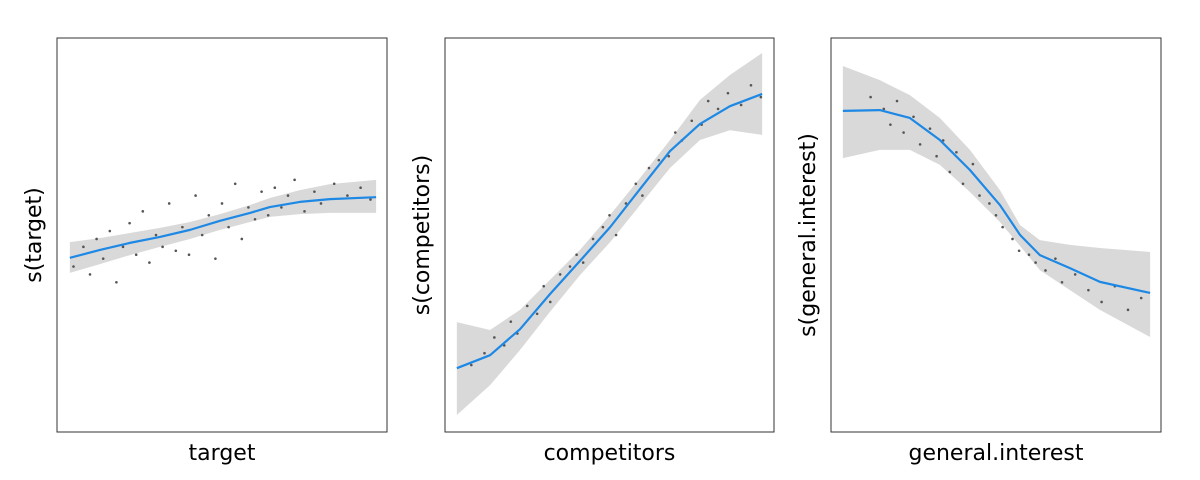 Image resolution: width=1200 pixels, height=480 pixels. What do you see at coordinates (34, 235) in the screenshot?
I see `y-axis-label: s(target)` at bounding box center [34, 235].